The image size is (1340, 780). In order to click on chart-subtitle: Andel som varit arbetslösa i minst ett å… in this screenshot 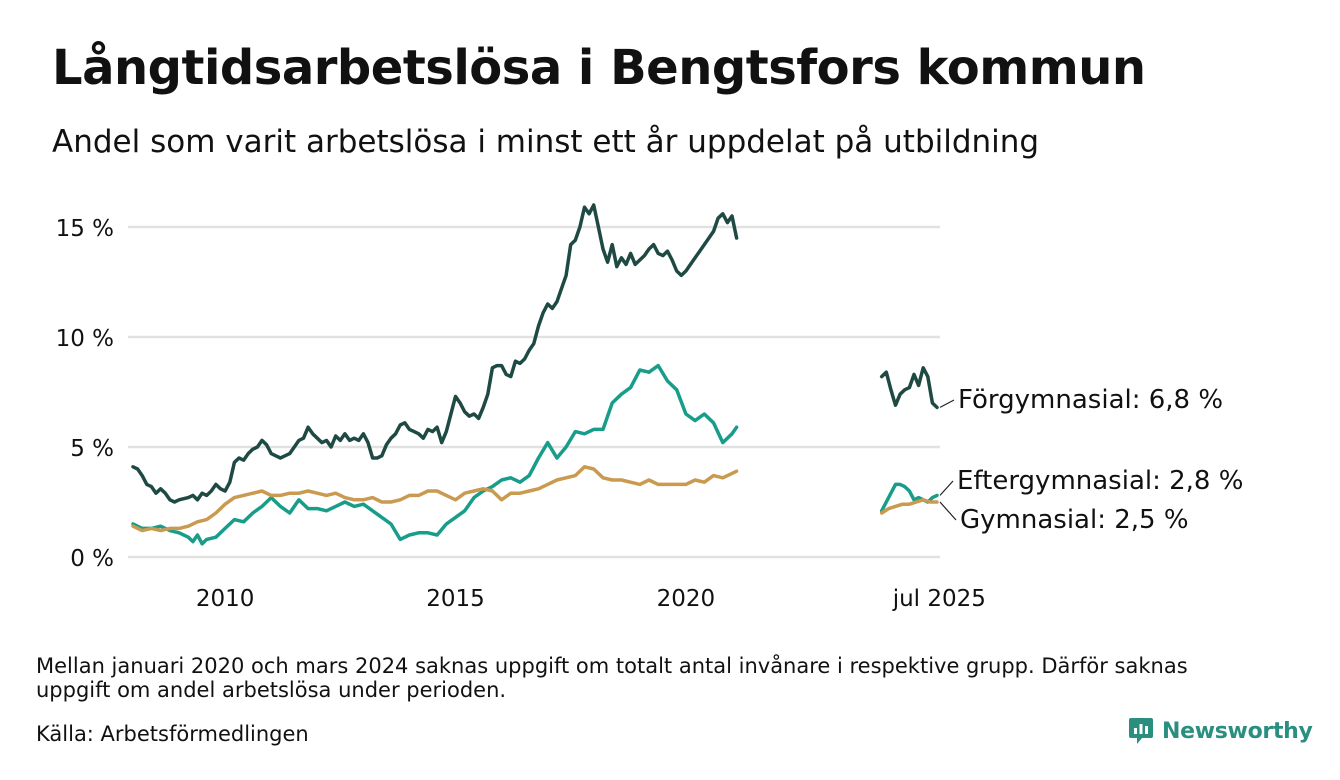, I will do `click(546, 142)`.